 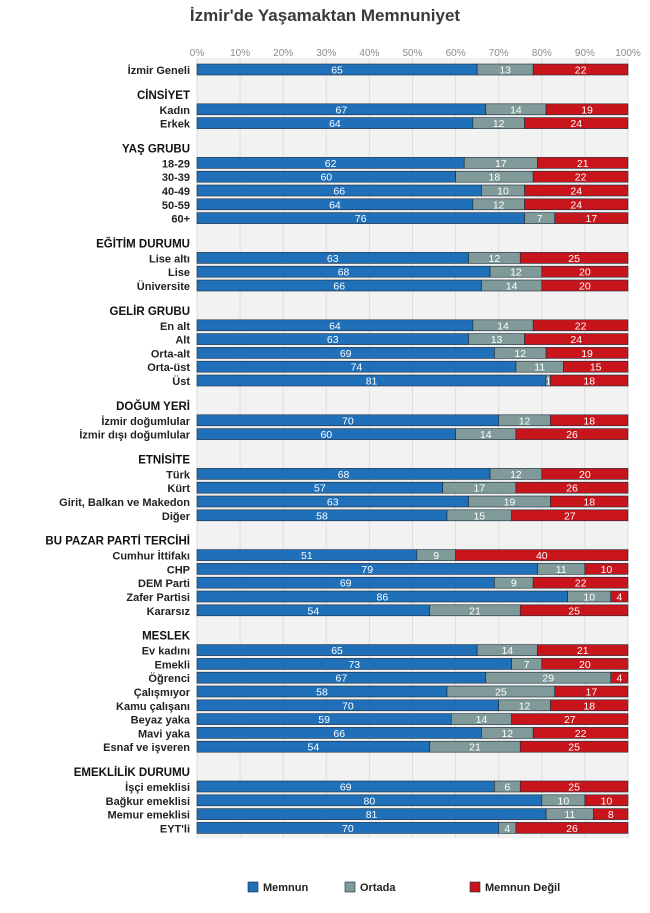 What do you see at coordinates (456, 53) in the screenshot?
I see `x-tick-label: 60%` at bounding box center [456, 53].